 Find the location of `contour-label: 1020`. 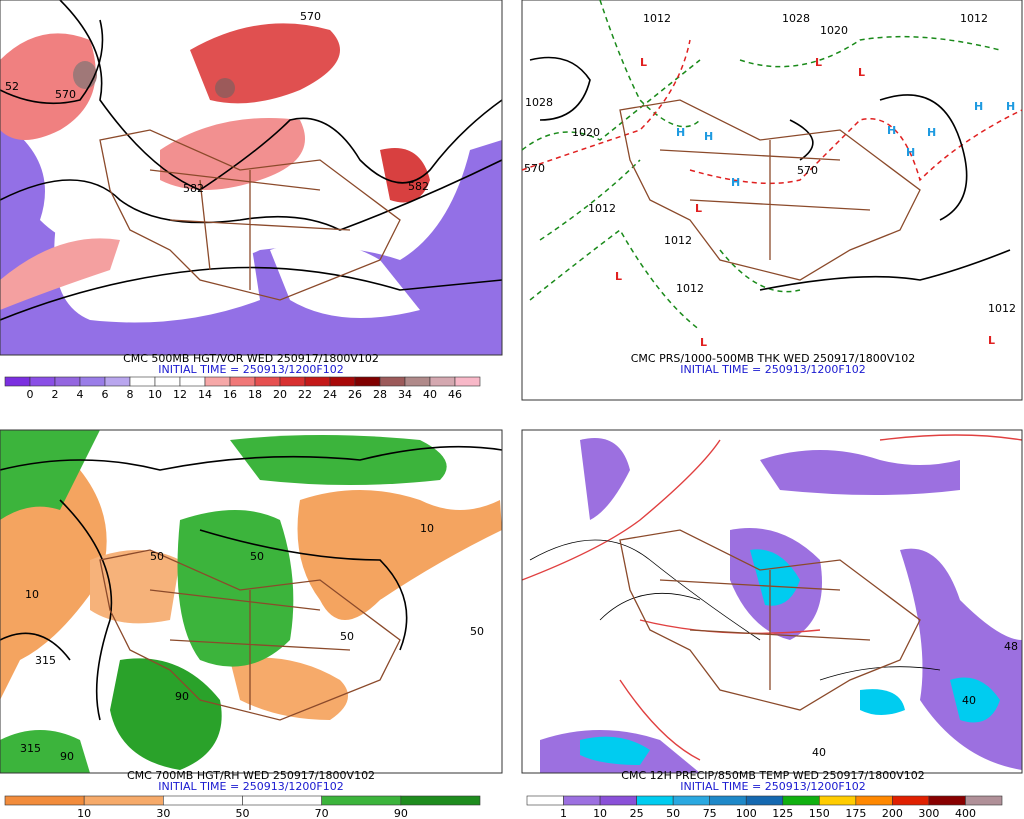

contour-label: 1020 is located at coordinates (586, 132).